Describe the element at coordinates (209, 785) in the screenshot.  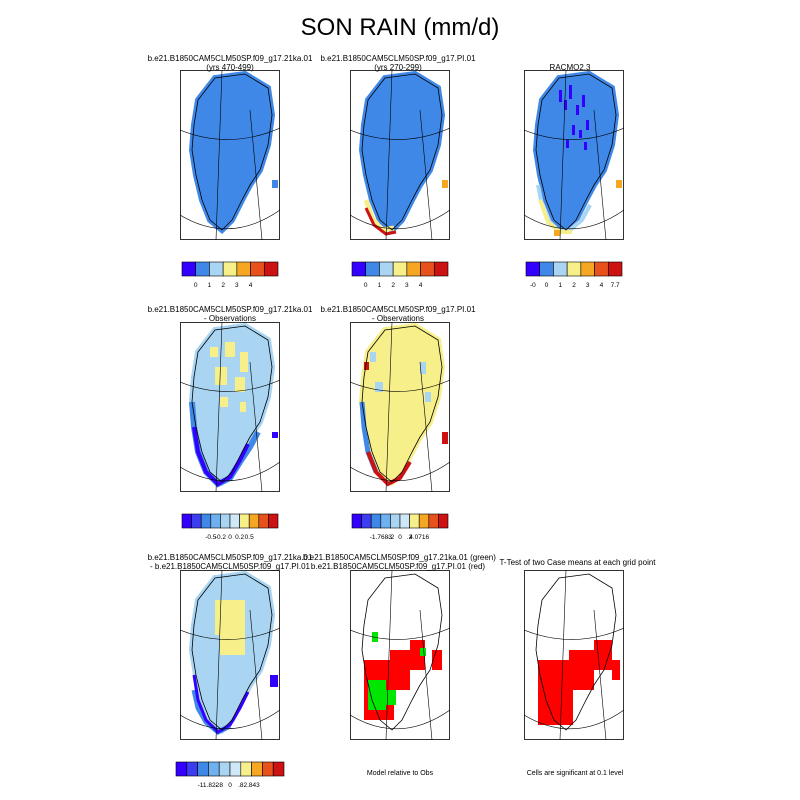
I see `colorbar-tick-label: -11.822` at that location.